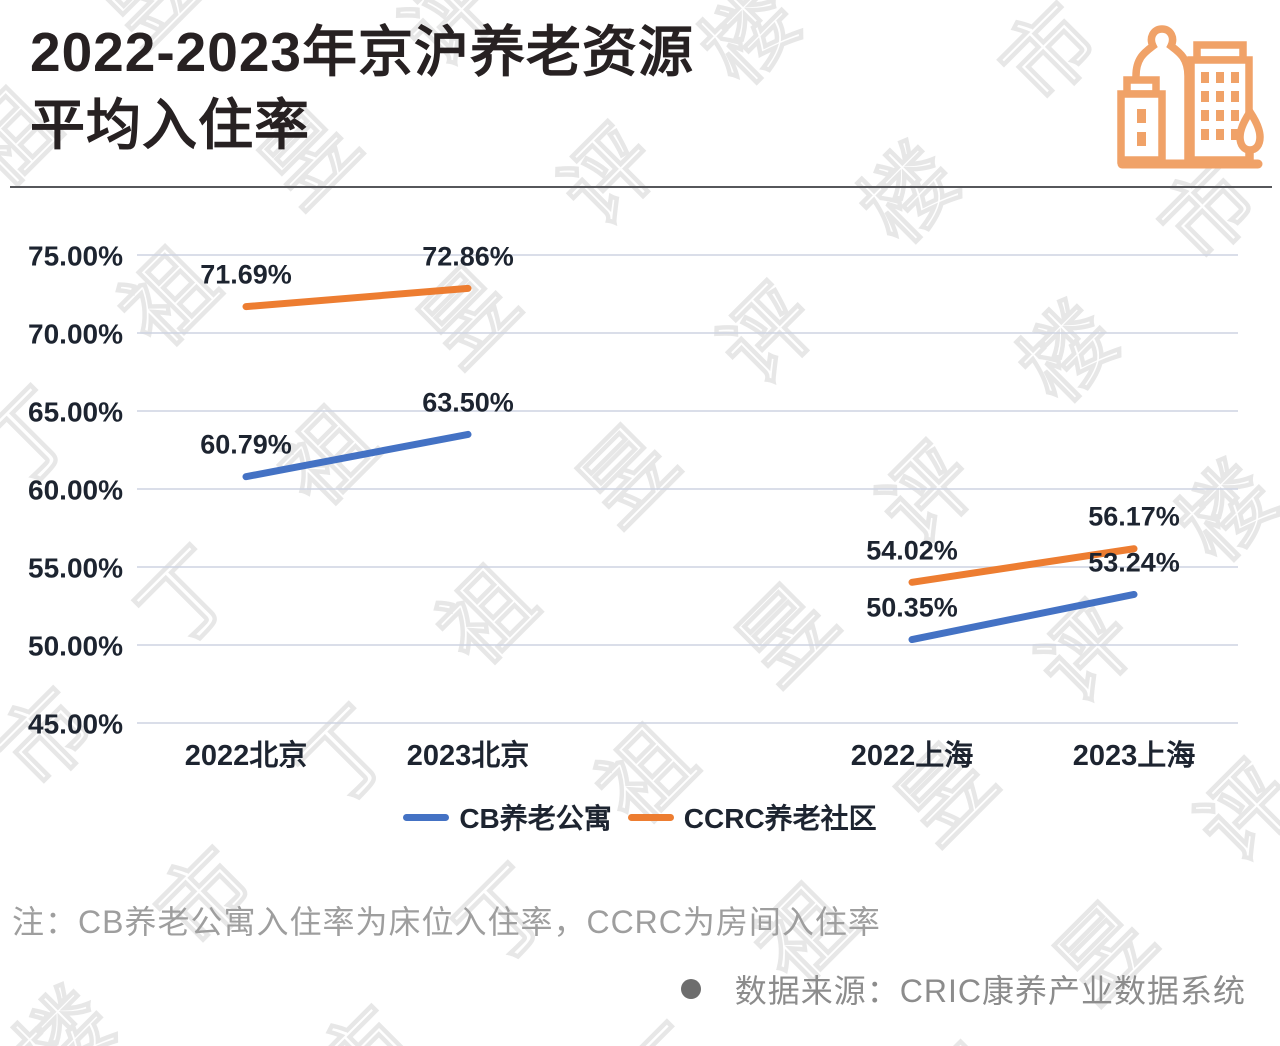 This screenshot has height=1046, width=1280. Describe the element at coordinates (246, 445) in the screenshot. I see `data-label: 60.79%` at that location.